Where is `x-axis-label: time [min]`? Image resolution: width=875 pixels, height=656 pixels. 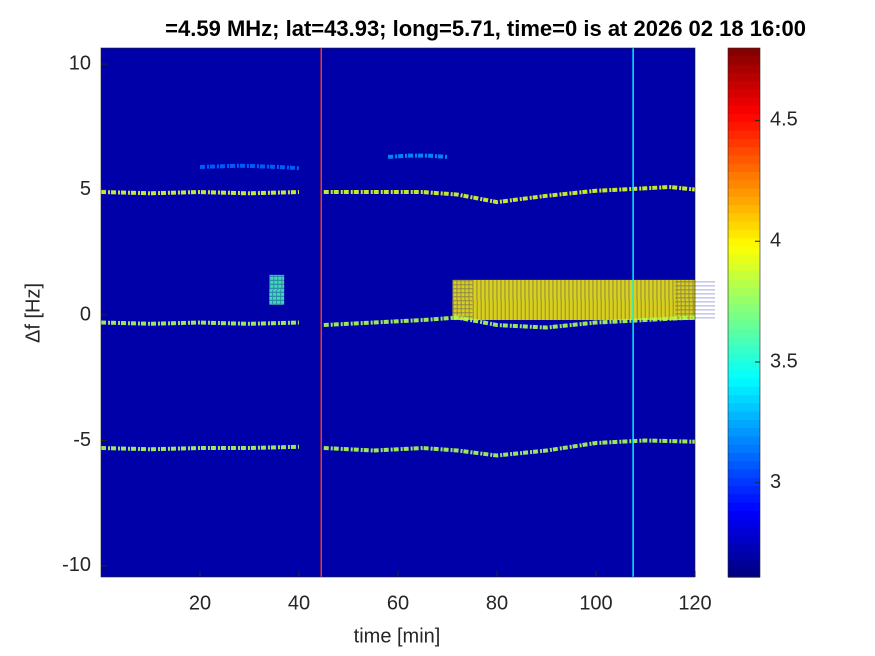
x-axis-label: time [min] is located at coordinates (397, 636).